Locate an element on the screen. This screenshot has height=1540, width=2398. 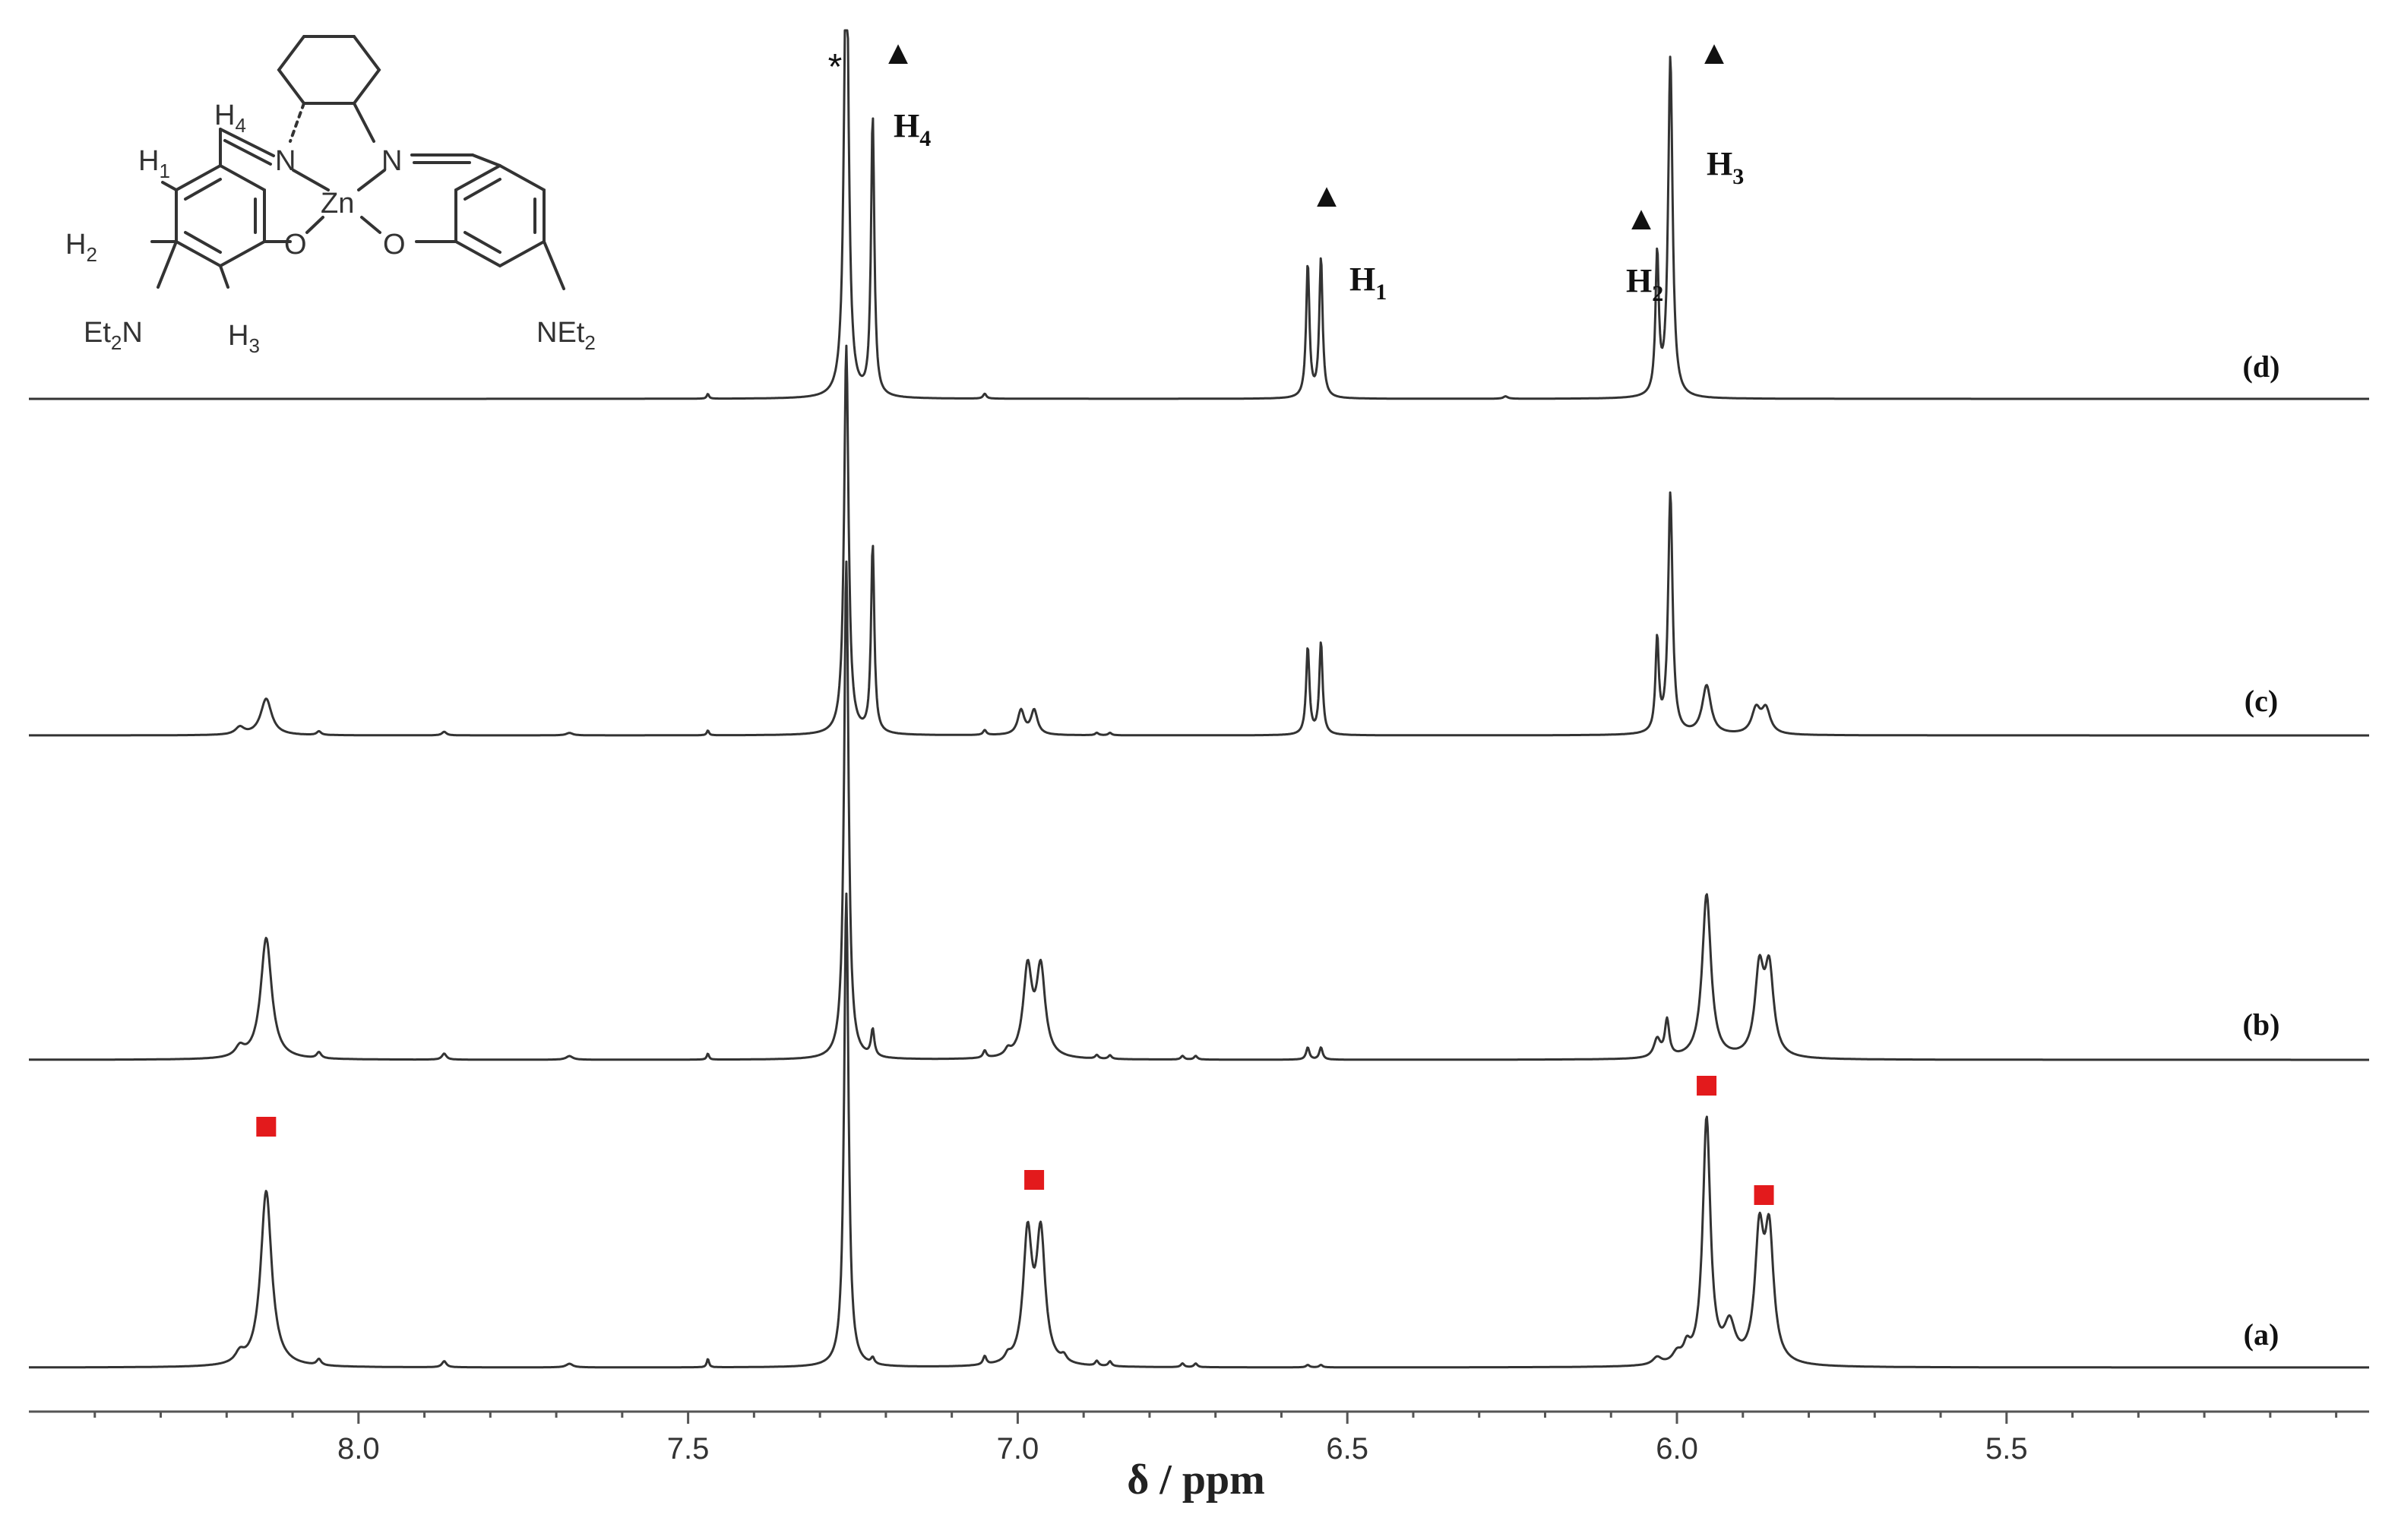
x-tick-label: 6.5 is located at coordinates (1347, 1449).